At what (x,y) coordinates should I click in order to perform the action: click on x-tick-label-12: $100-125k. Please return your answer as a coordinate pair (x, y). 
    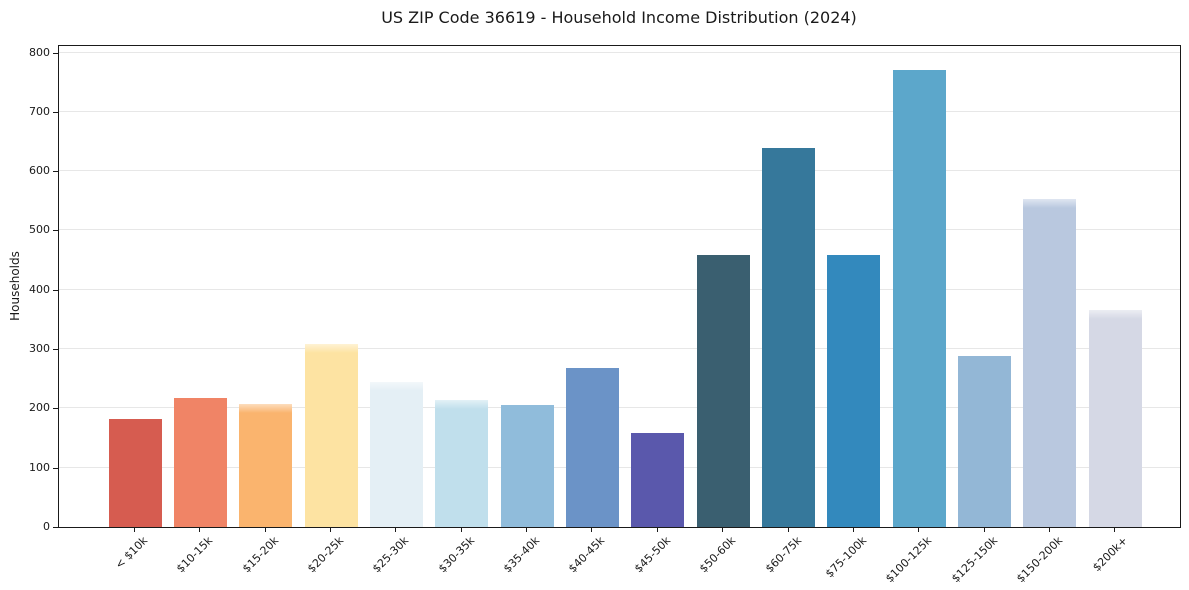
    Looking at the image, I should click on (909, 560).